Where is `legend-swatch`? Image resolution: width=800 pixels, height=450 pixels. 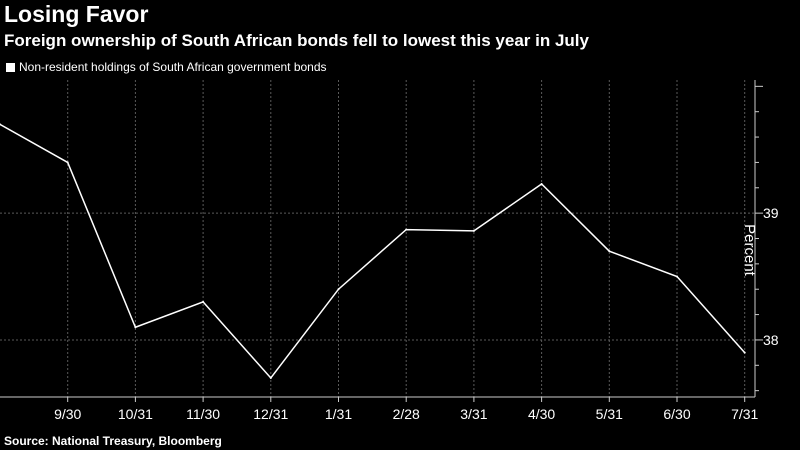
legend-swatch is located at coordinates (10, 67).